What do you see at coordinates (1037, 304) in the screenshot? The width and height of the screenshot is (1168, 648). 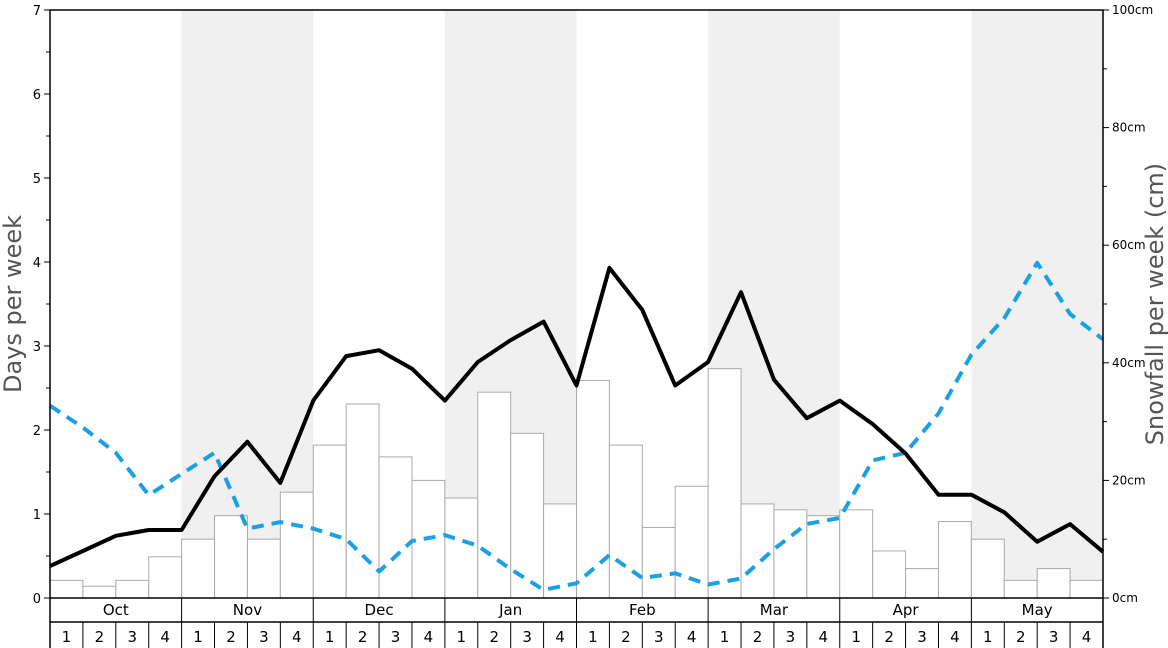 I see `shade-may` at bounding box center [1037, 304].